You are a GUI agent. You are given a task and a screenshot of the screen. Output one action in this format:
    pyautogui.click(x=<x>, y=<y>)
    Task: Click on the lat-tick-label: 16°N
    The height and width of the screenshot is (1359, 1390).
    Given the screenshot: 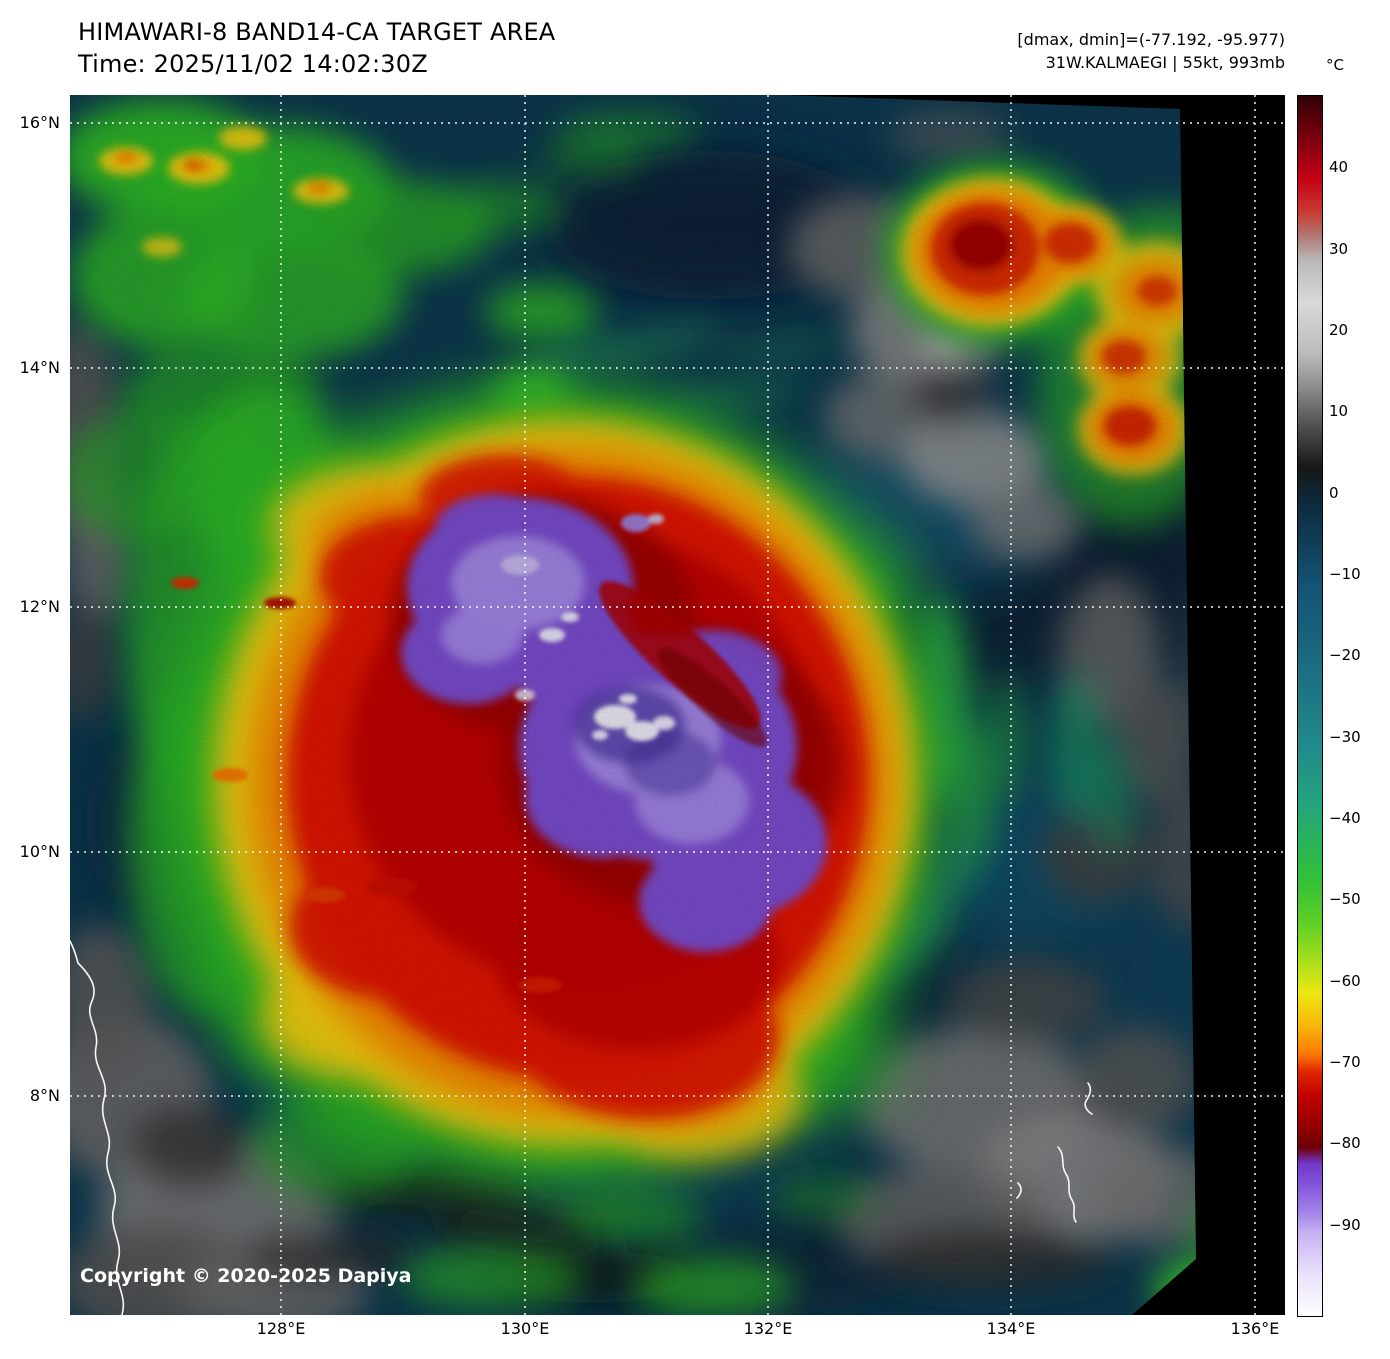 What is the action you would take?
    pyautogui.click(x=39, y=122)
    